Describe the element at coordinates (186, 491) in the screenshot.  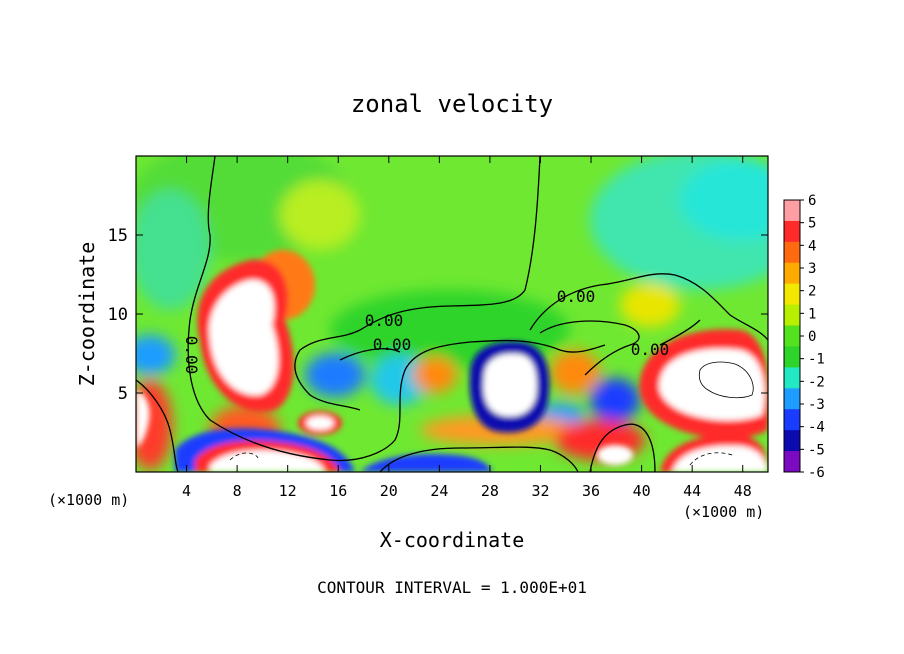
I see `x-tick-label: 4` at that location.